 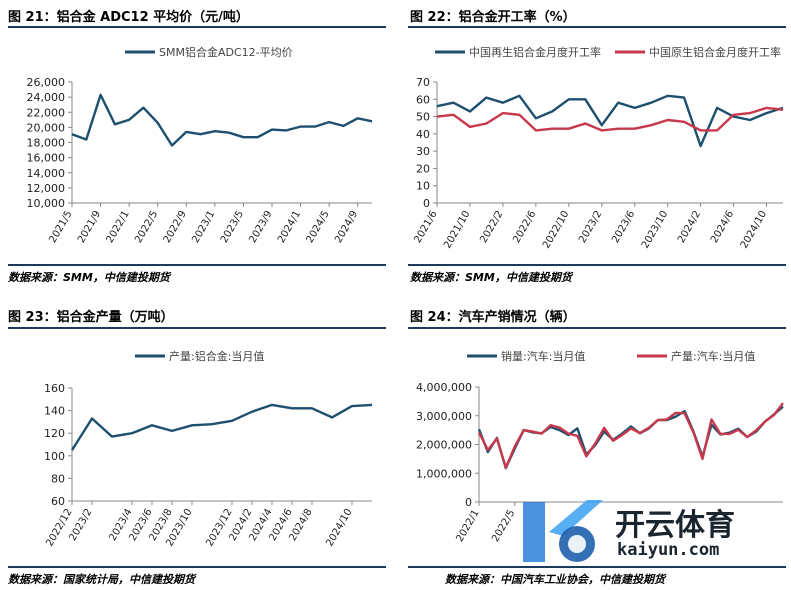 I want to click on legend-label: 中国原生铝合金月度开工率, so click(x=715, y=52).